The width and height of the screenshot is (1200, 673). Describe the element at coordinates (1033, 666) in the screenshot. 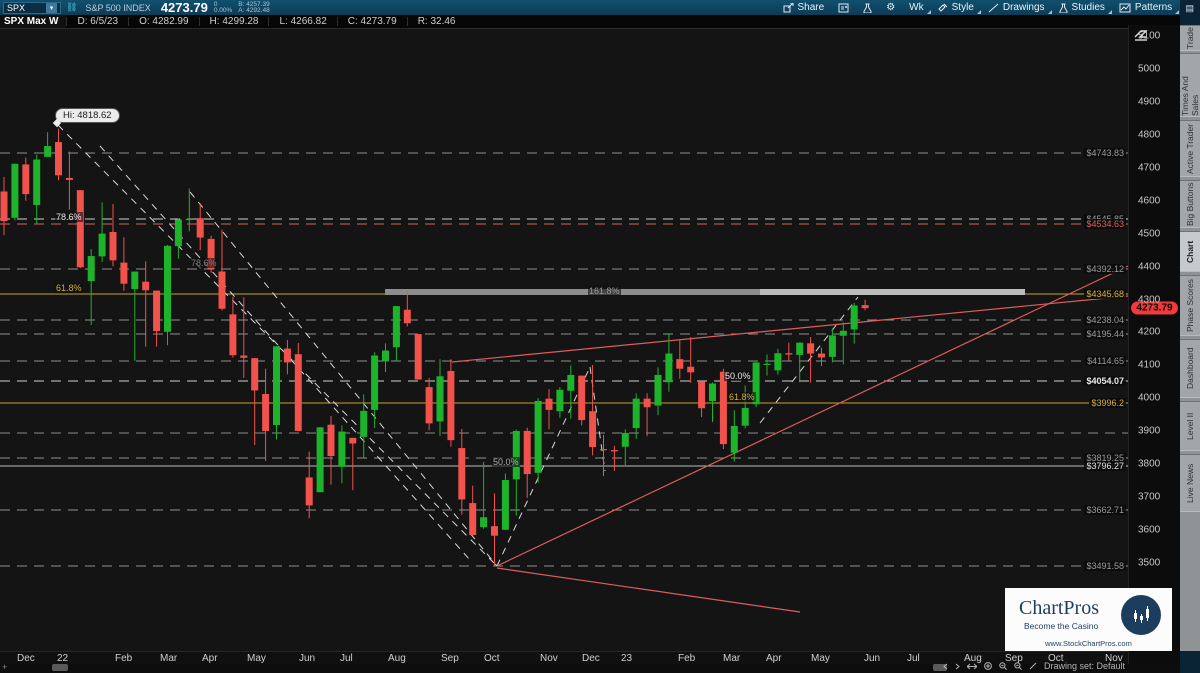

I see `drawing-pencil-icon` at that location.